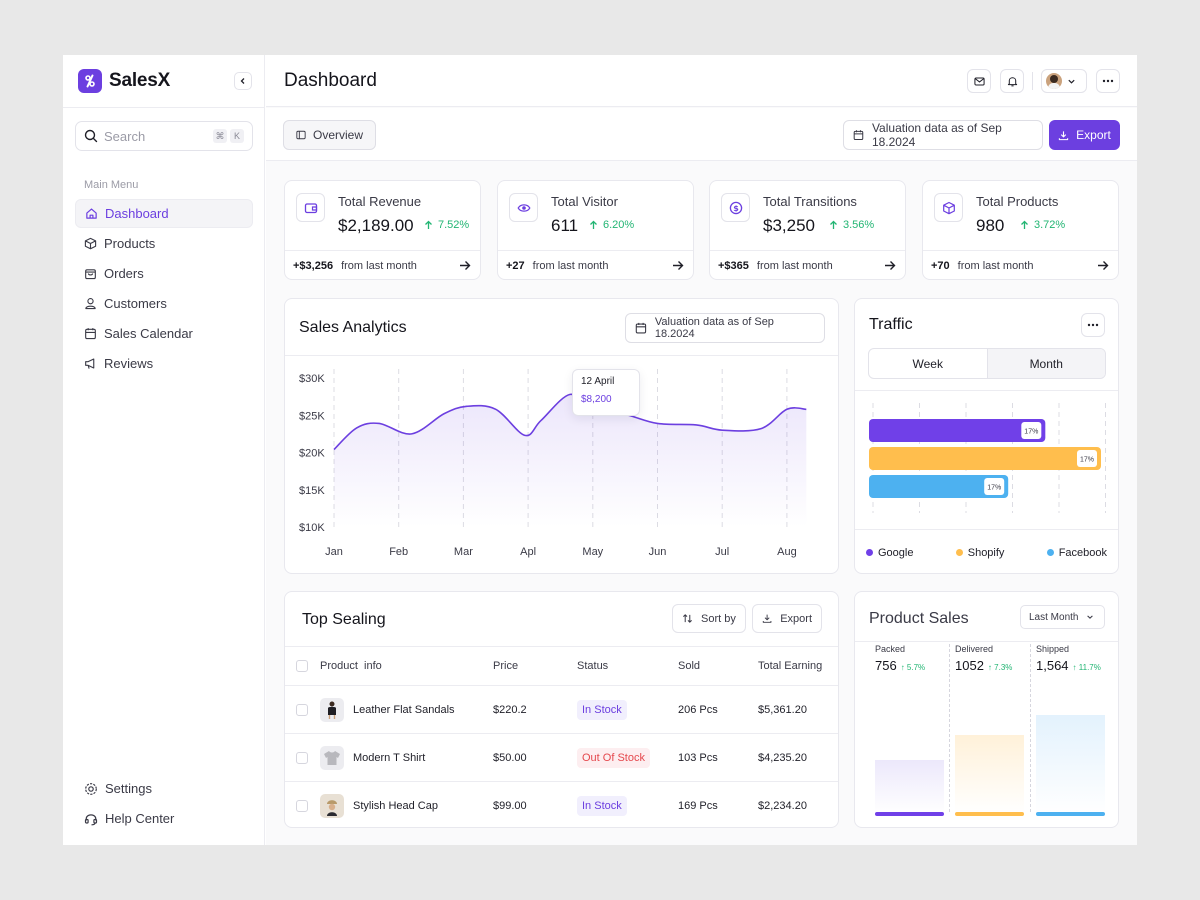 This screenshot has width=1200, height=900. What do you see at coordinates (986, 552) in the screenshot?
I see `traffic-legend: Google Shopify Facebook` at bounding box center [986, 552].